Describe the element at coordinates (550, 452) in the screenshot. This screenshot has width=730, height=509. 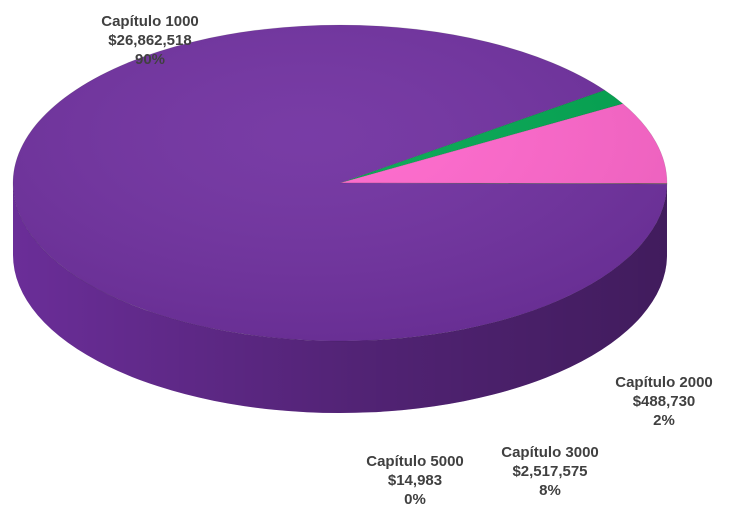
I see `label-name: Capítulo 3000` at that location.